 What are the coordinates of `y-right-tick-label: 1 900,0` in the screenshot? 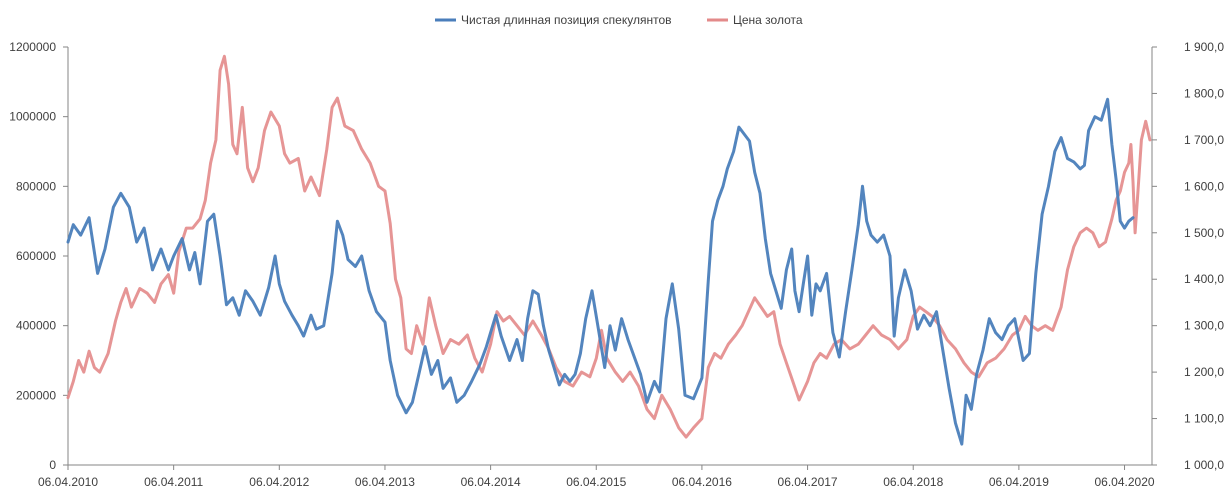 It's located at (1204, 47).